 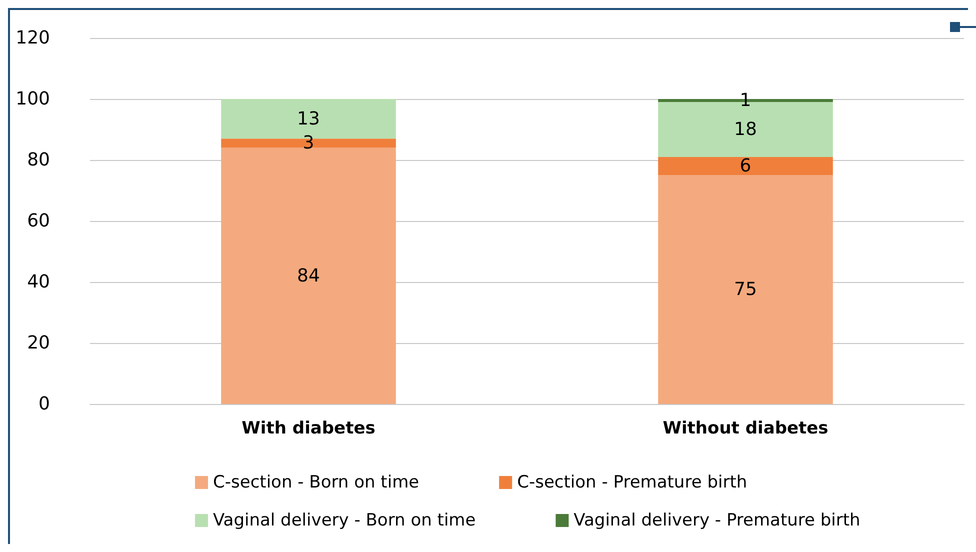 What do you see at coordinates (38, 282) in the screenshot?
I see `y-tick-label: 40` at bounding box center [38, 282].